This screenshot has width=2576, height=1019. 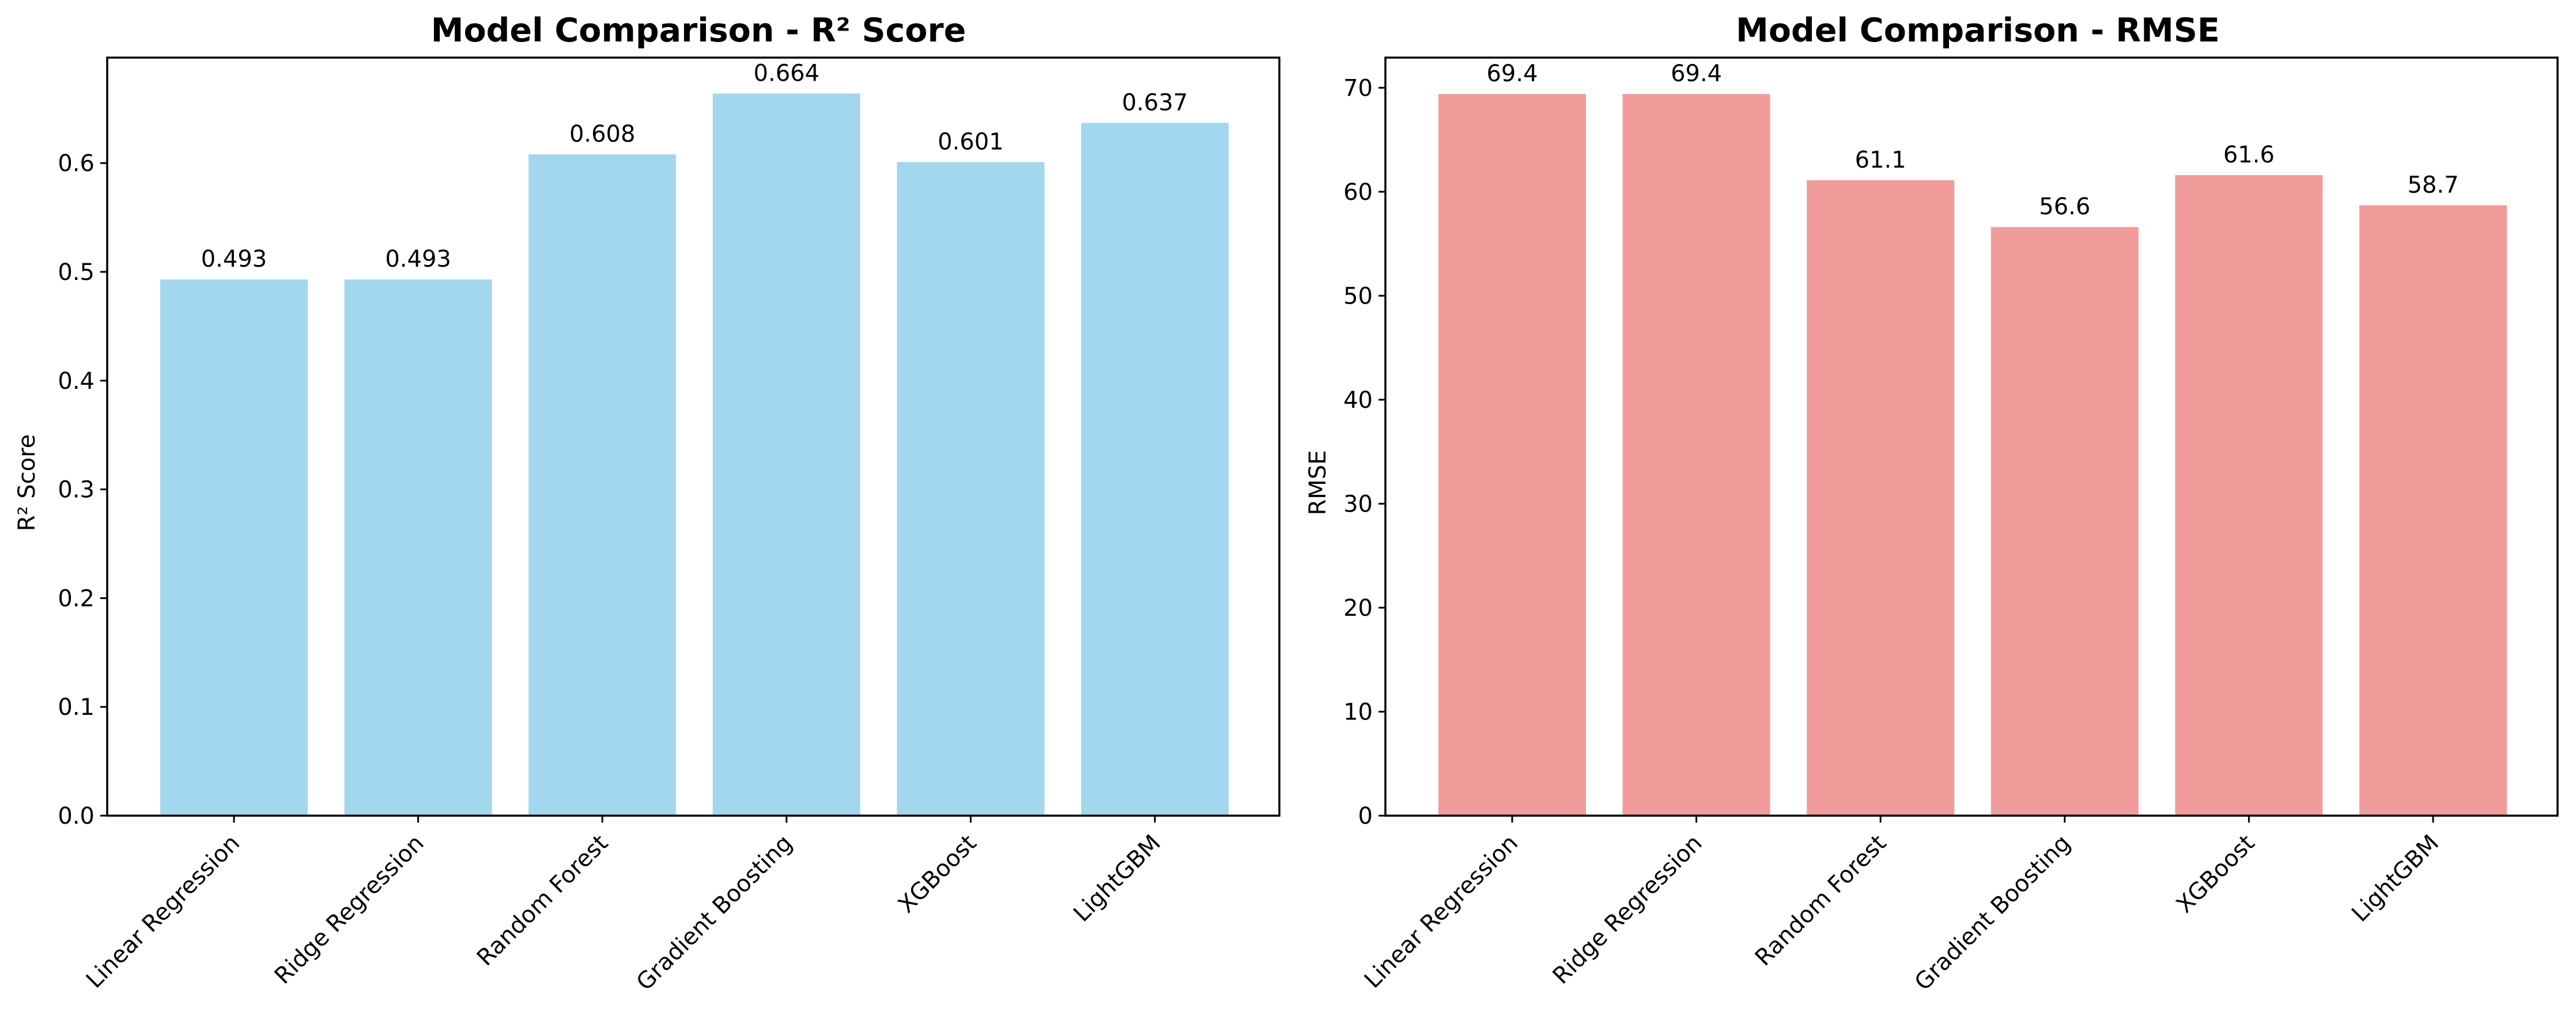 What do you see at coordinates (2215, 874) in the screenshot?
I see `rmse-category-label: XGBoost` at bounding box center [2215, 874].